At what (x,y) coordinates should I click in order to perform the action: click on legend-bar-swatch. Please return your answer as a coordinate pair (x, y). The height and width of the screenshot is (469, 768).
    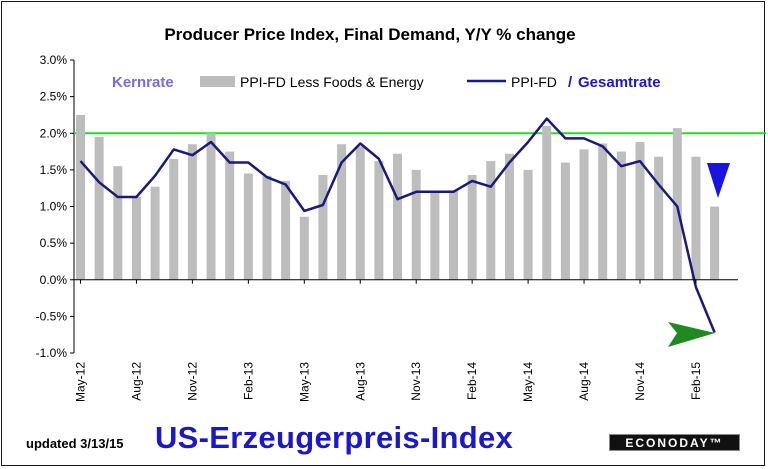
    Looking at the image, I should click on (217, 81).